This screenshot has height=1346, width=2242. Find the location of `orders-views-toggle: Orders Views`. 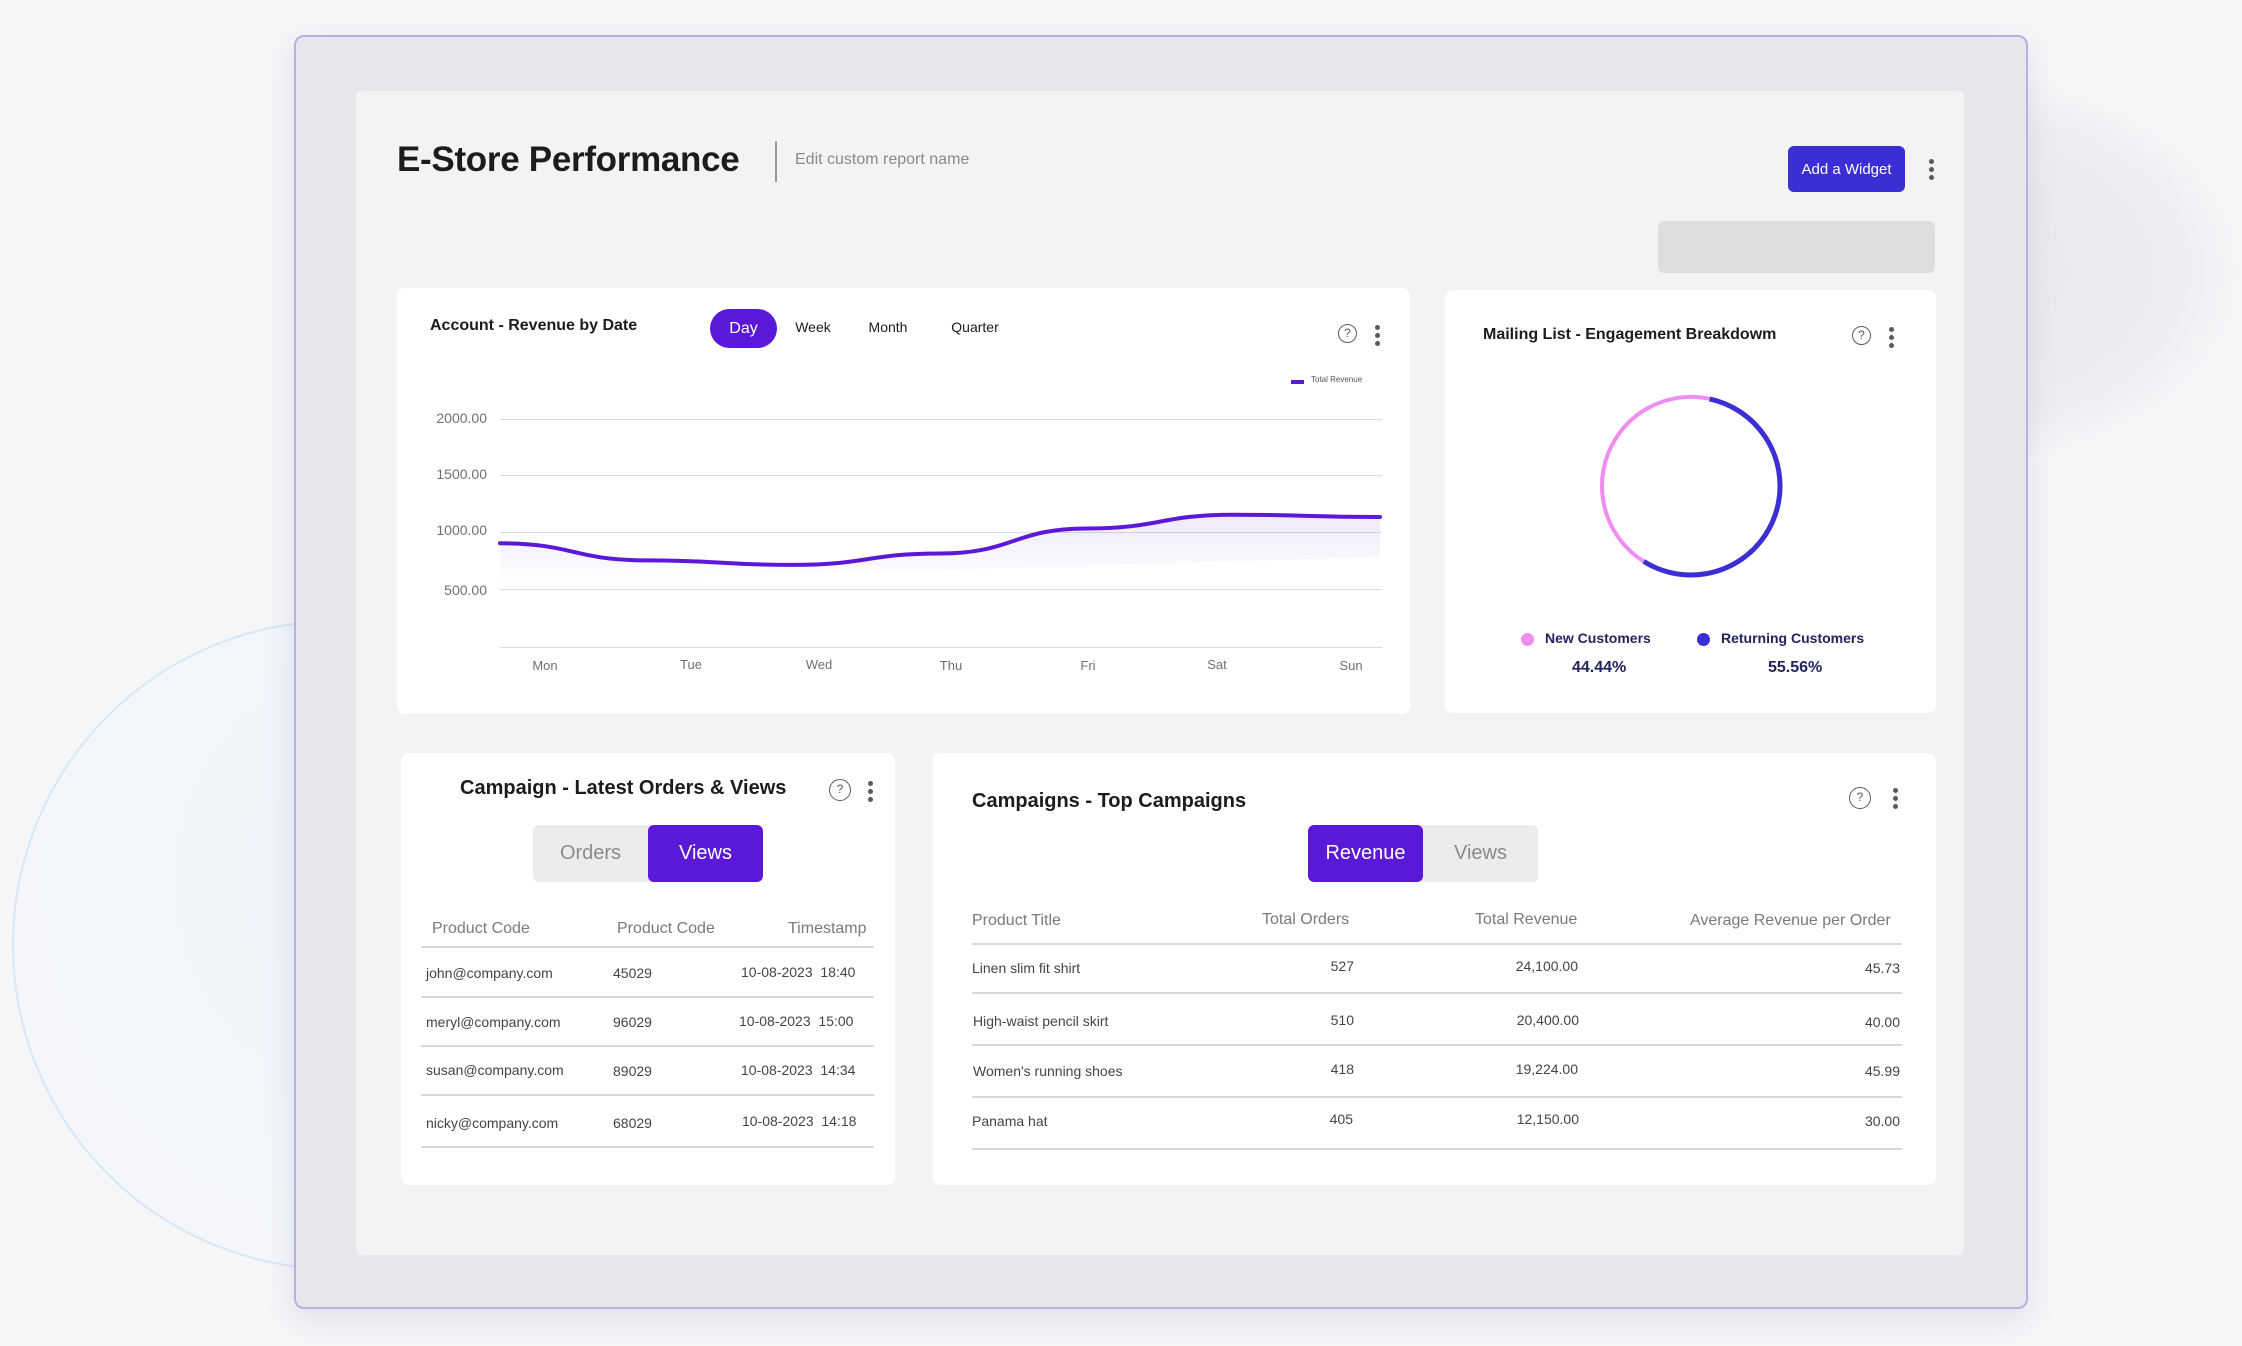

orders-views-toggle: Orders Views is located at coordinates (648, 853).